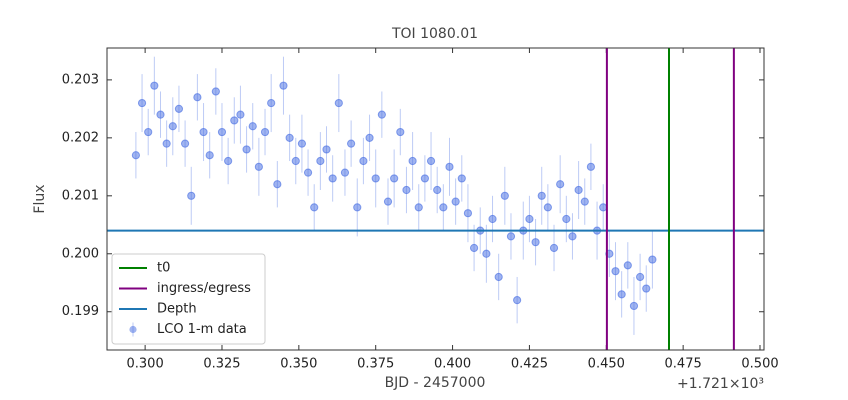 This screenshot has height=400, width=848. I want to click on legend-label: Depth, so click(177, 309).